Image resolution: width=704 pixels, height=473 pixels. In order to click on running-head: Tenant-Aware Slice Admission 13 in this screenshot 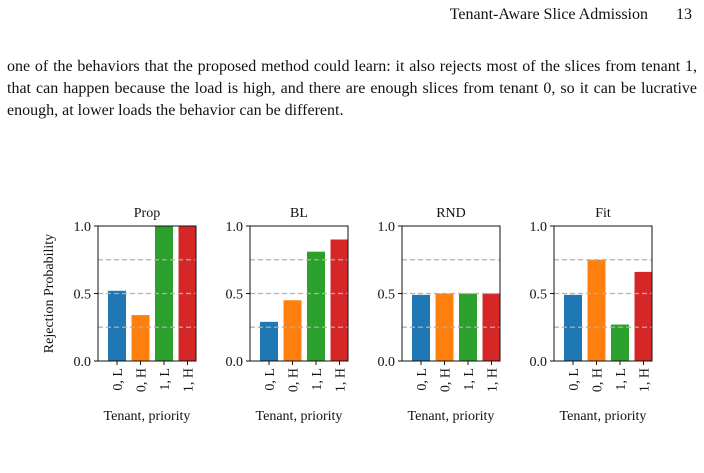, I will do `click(571, 15)`.